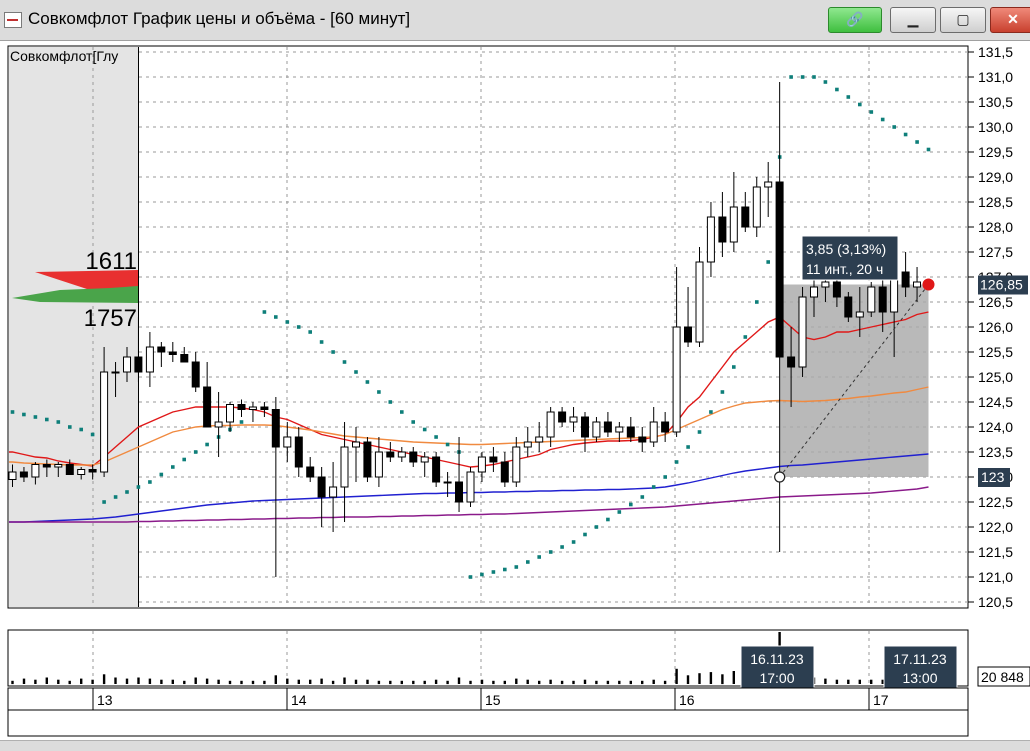  Describe the element at coordinates (854, 381) in the screenshot. I see `measure-line` at that location.